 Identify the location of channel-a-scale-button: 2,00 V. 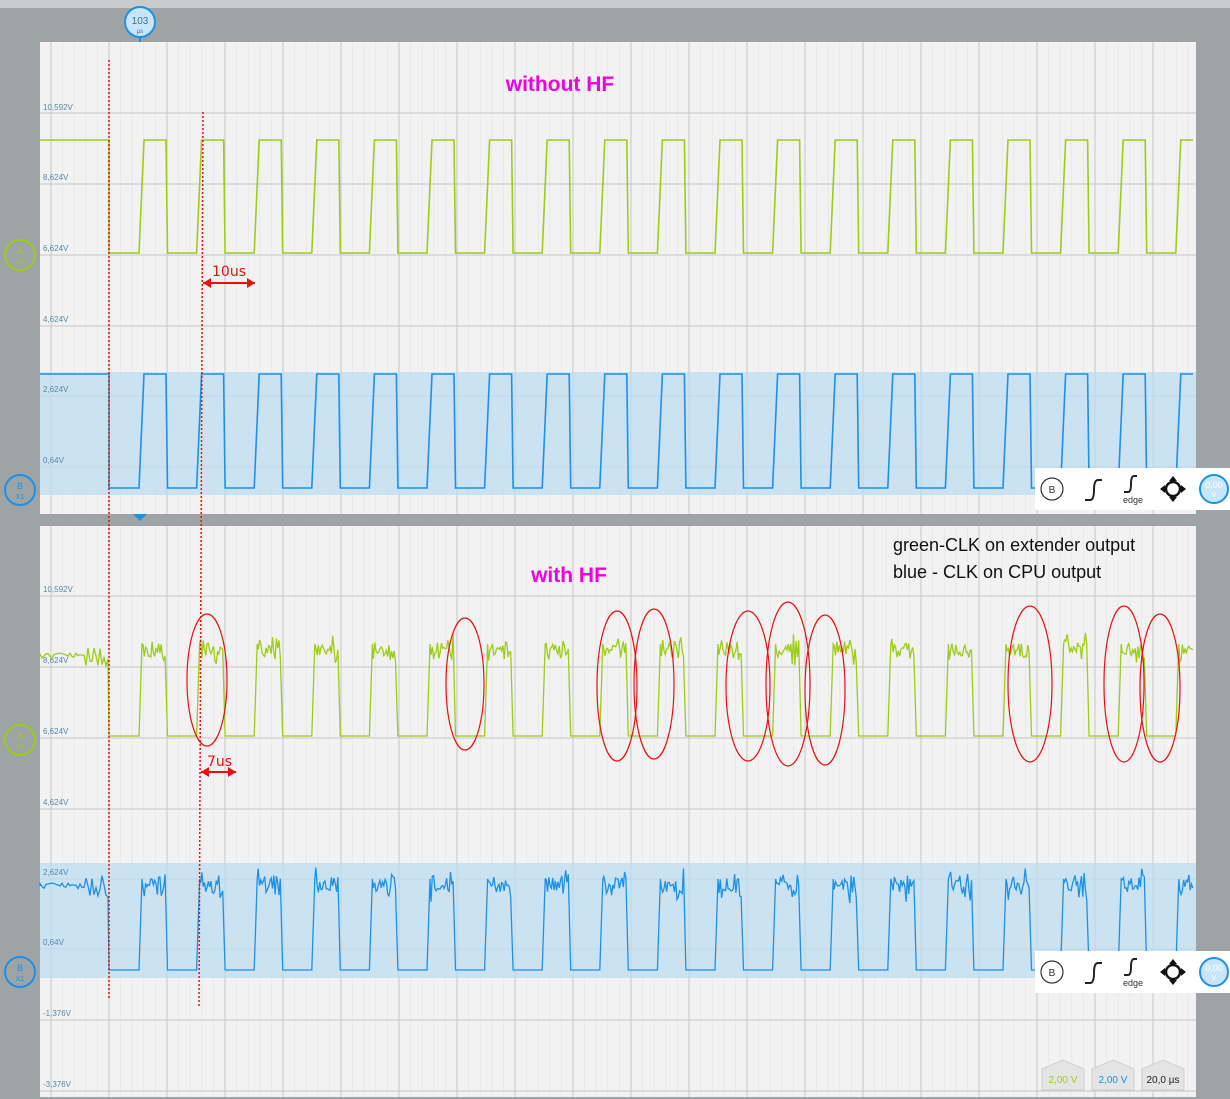
(1063, 1075).